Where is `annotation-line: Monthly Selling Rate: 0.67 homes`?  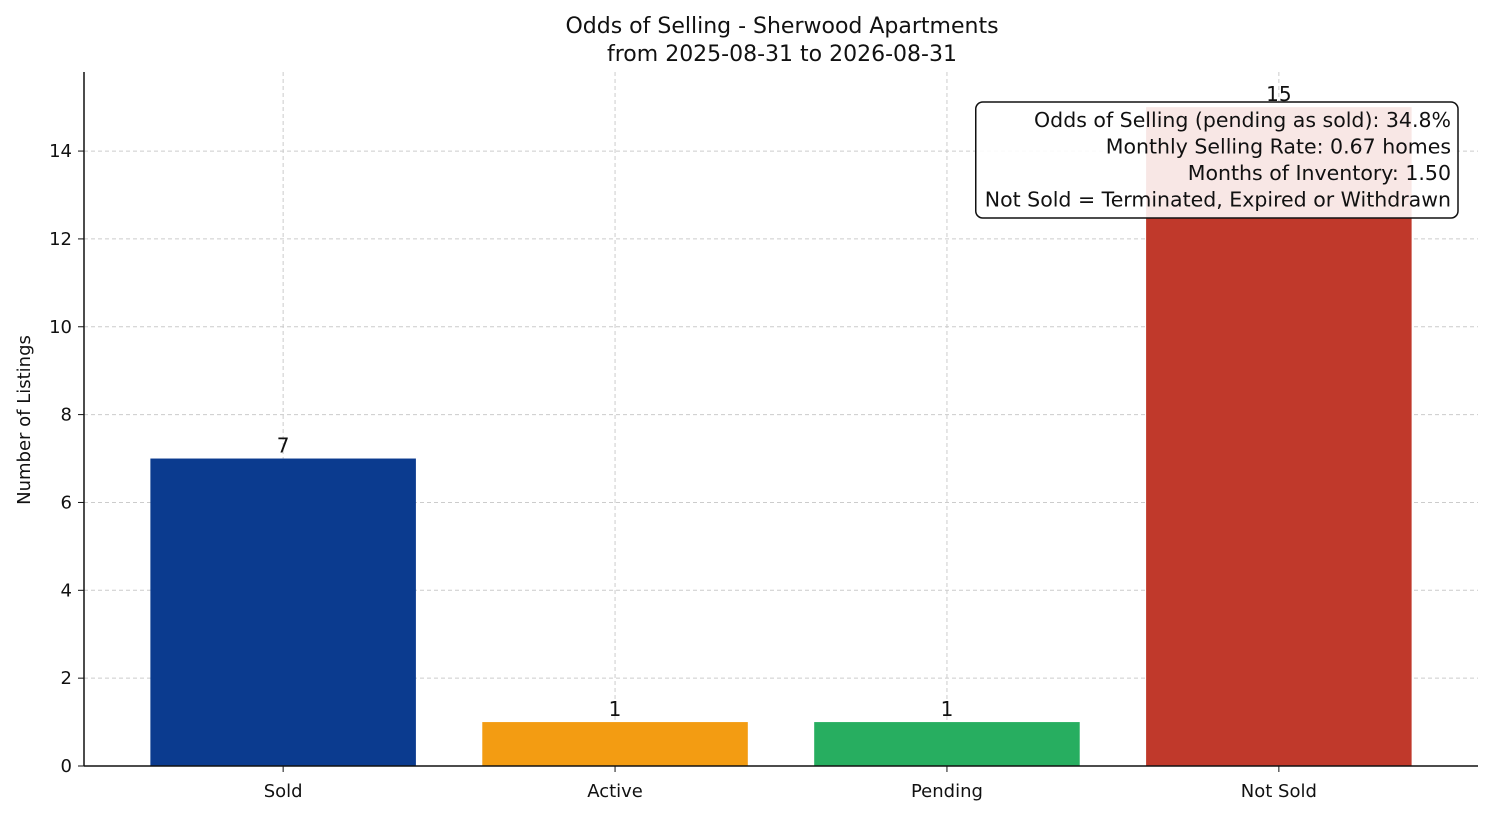 annotation-line: Monthly Selling Rate: 0.67 homes is located at coordinates (1278, 147).